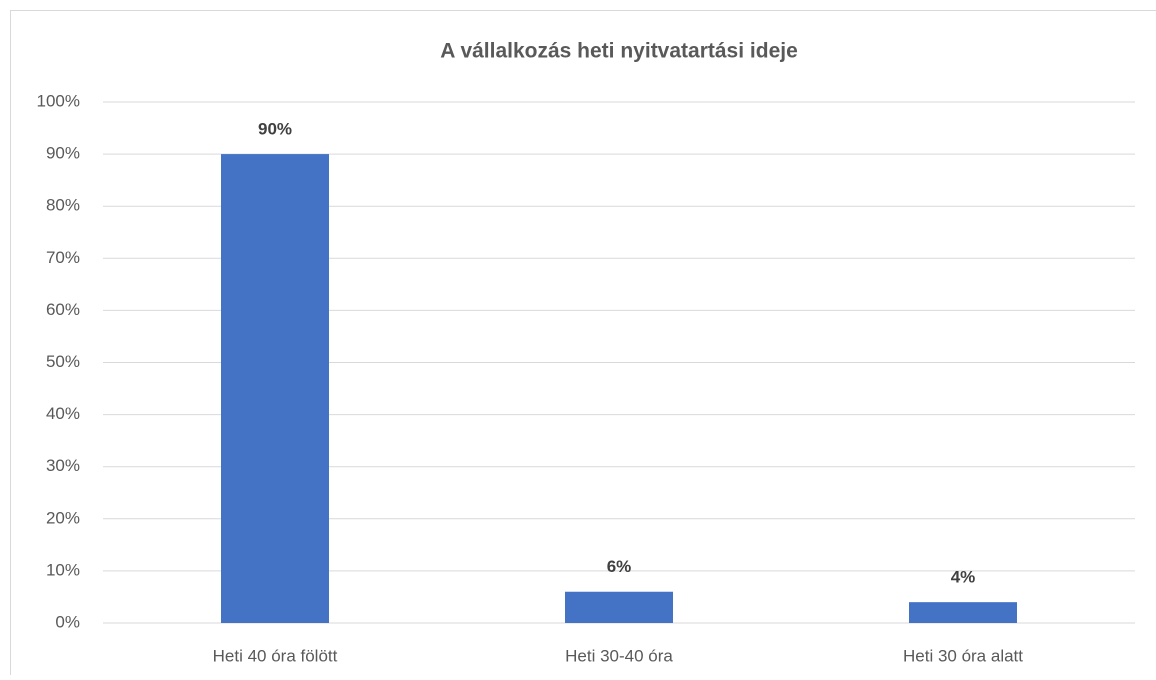 The image size is (1156, 680). Describe the element at coordinates (275, 129) in the screenshot. I see `data-label: 90%` at that location.